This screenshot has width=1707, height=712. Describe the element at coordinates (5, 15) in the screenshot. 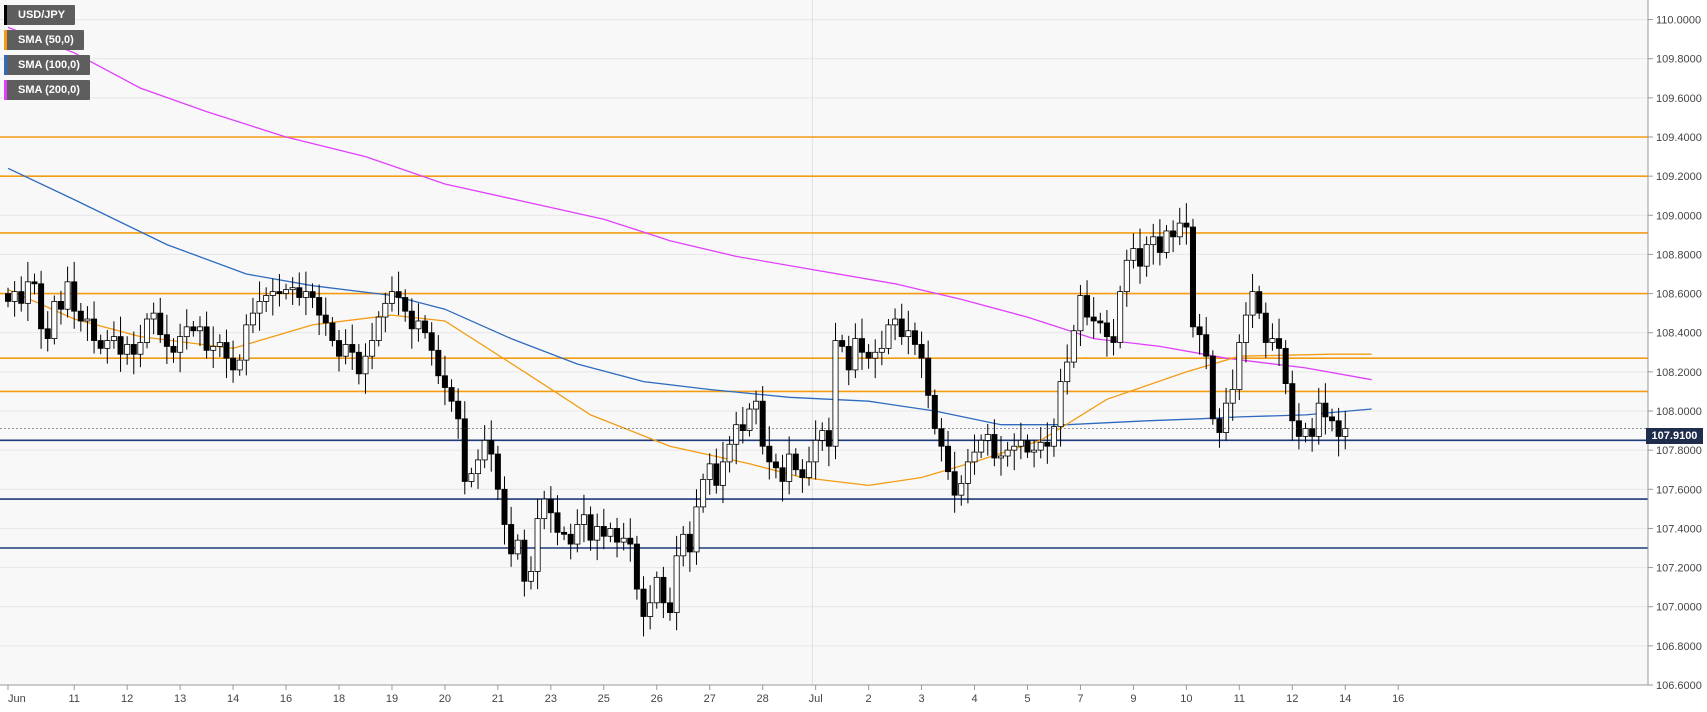

I see `legend-swatch-usdjpy` at that location.